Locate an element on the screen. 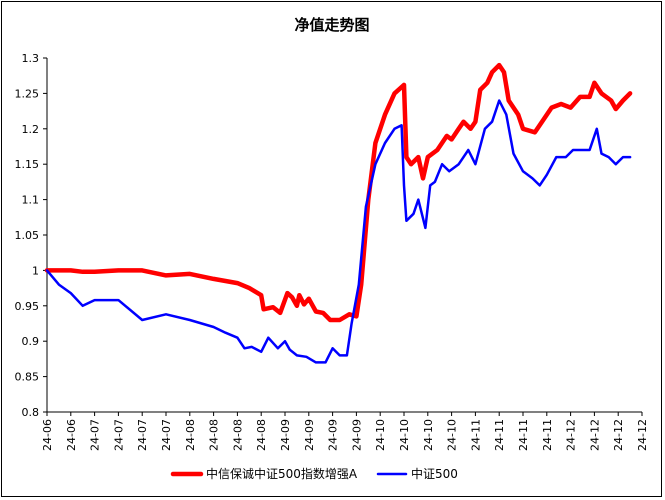 This screenshot has height=500, width=665. y-tick-label: 0.9 is located at coordinates (31, 341).